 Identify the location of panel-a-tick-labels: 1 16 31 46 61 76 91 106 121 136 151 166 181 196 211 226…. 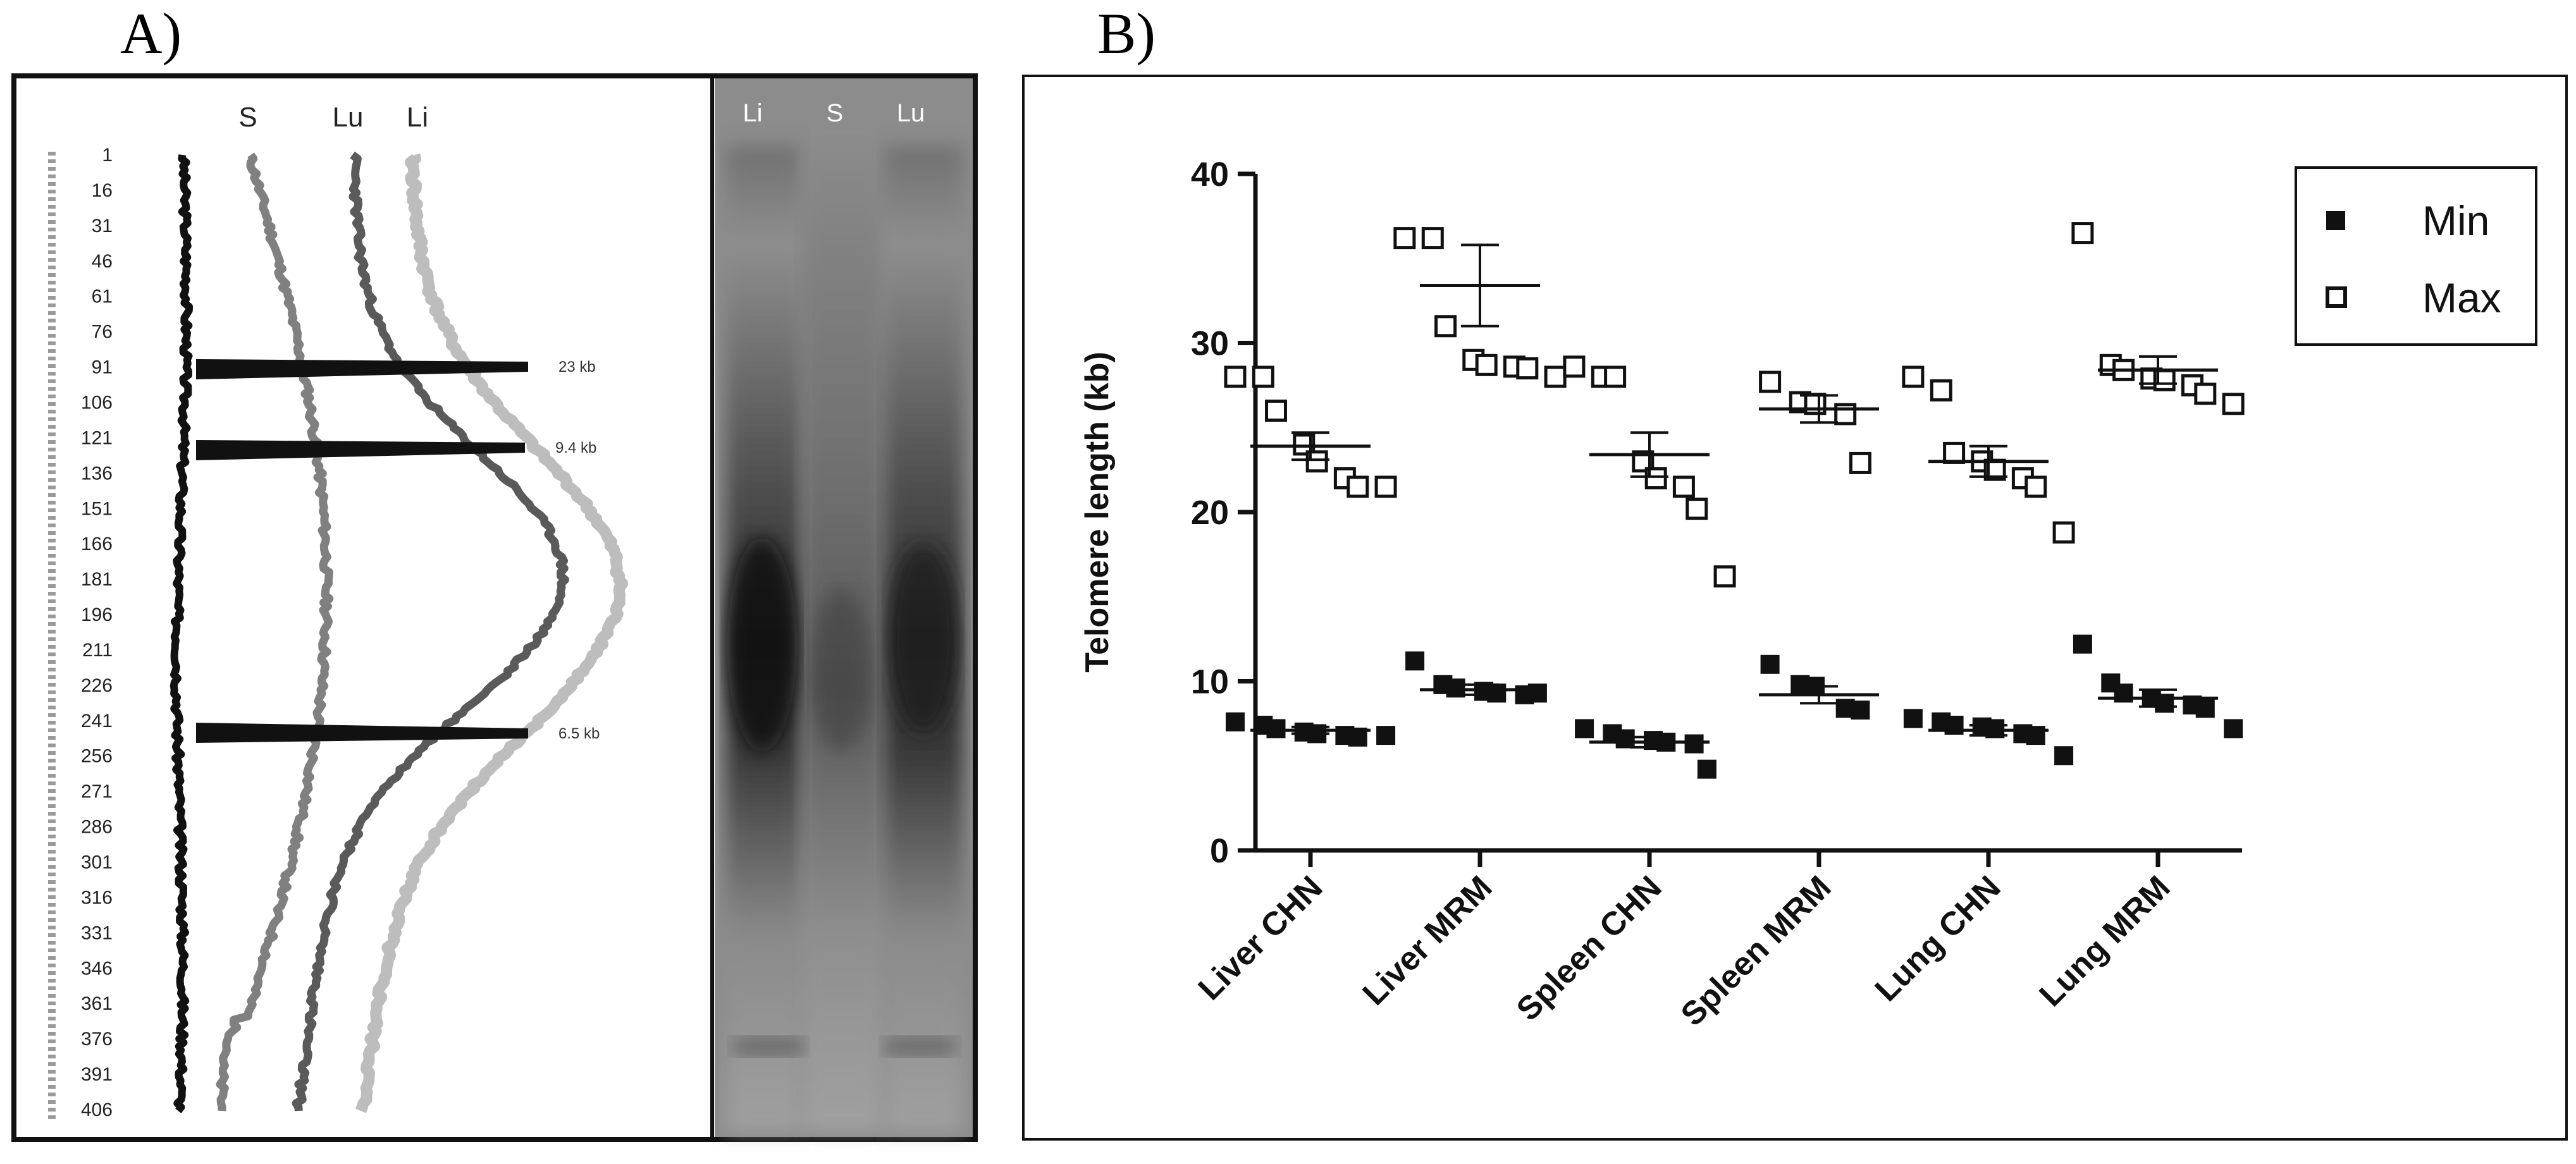
(97, 632).